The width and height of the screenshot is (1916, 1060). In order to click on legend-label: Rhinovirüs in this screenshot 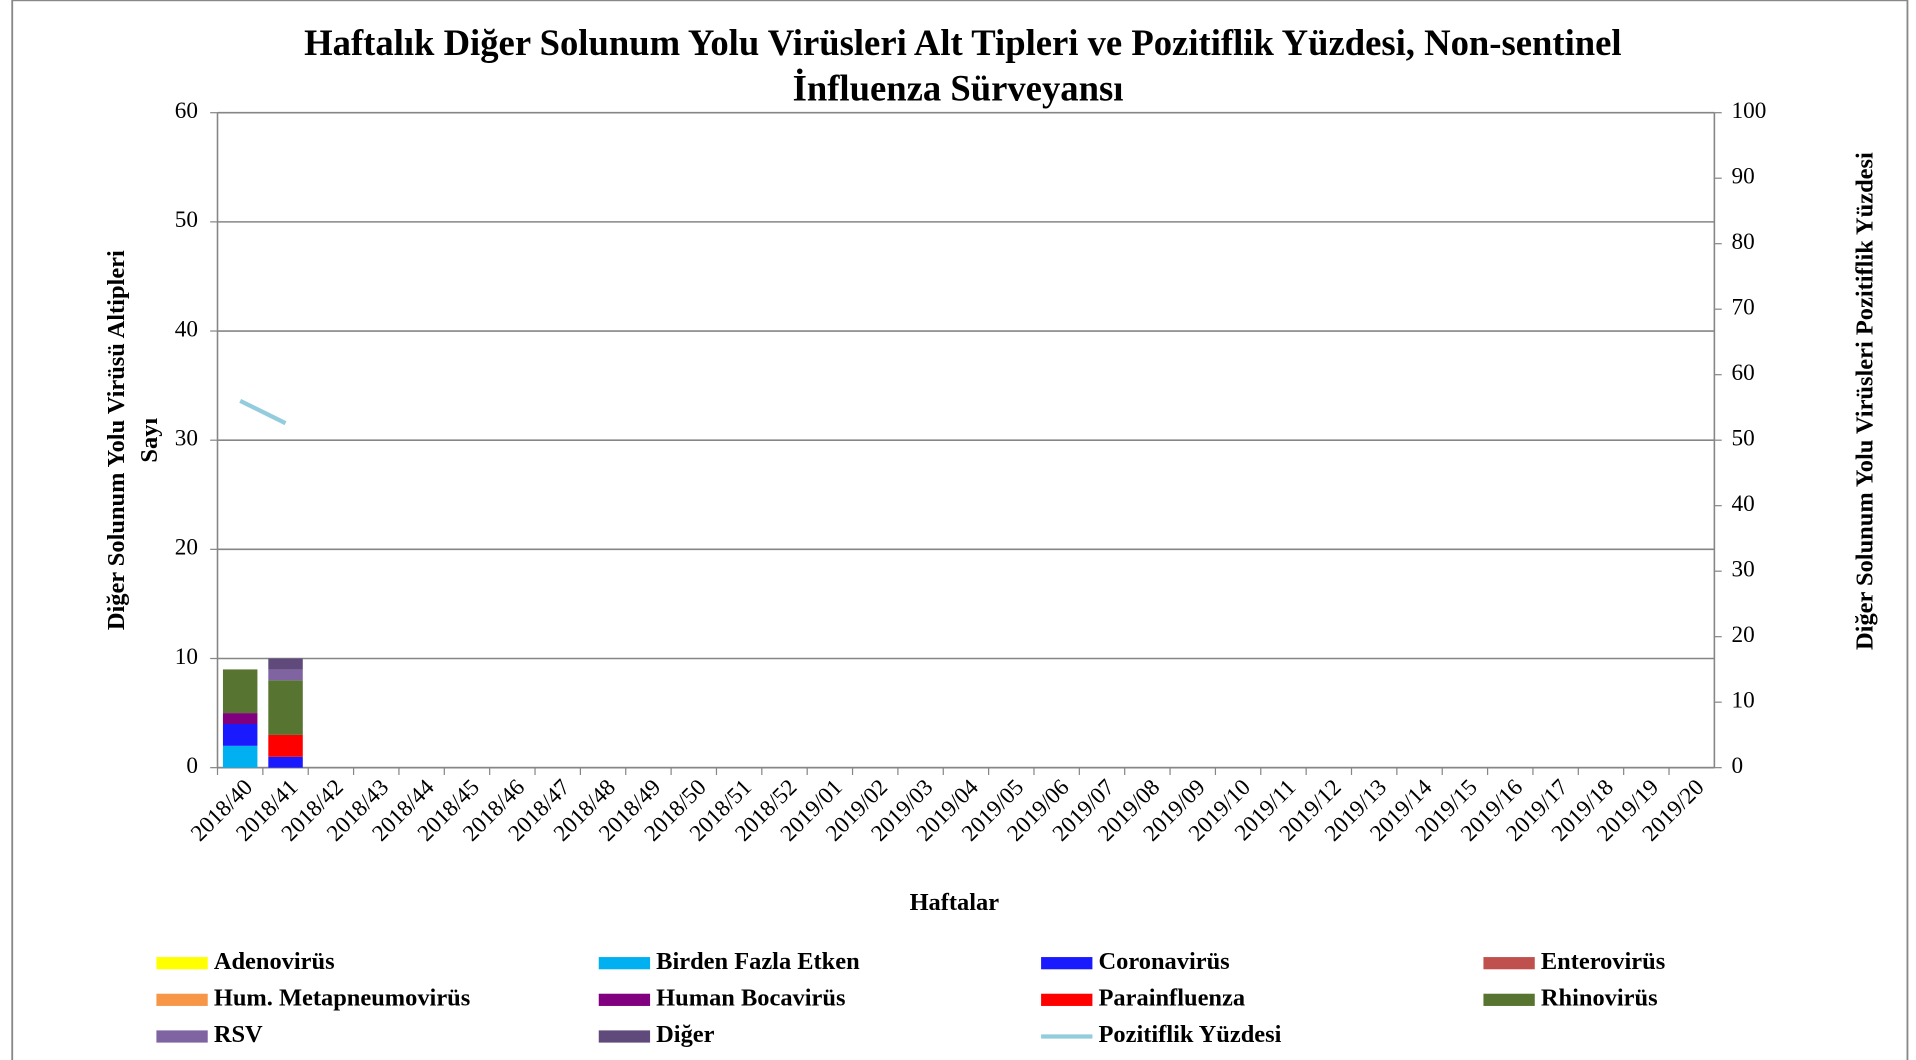, I will do `click(1599, 997)`.